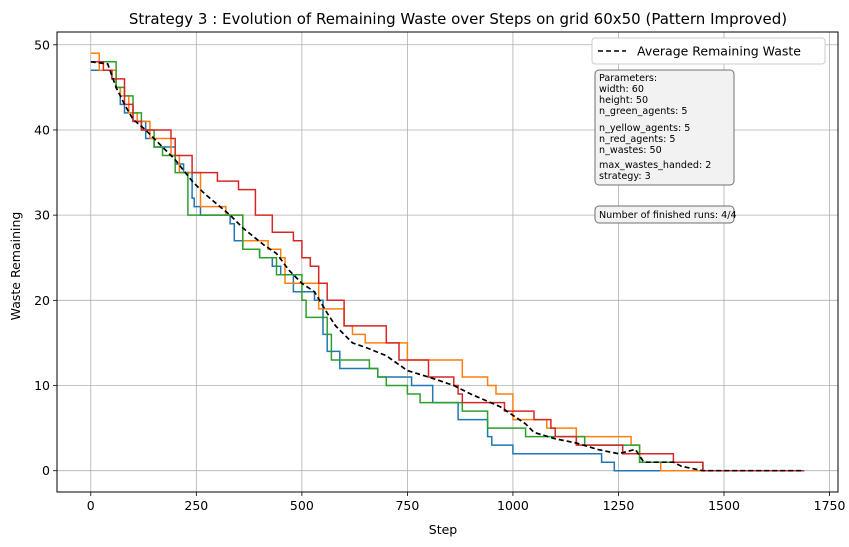  I want to click on x-tick-label: 250, so click(196, 505).